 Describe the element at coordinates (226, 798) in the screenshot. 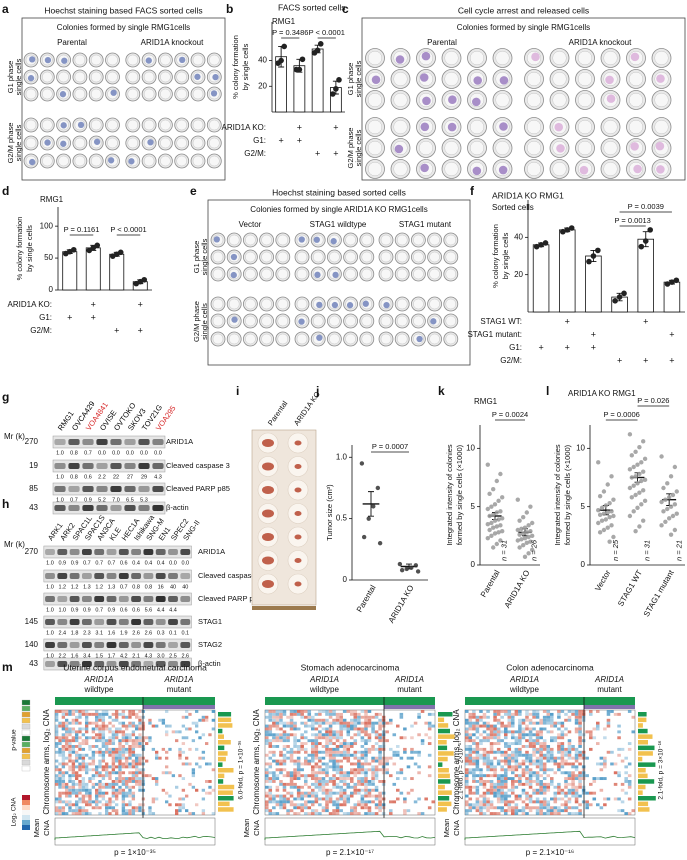

I see `side-bar` at that location.